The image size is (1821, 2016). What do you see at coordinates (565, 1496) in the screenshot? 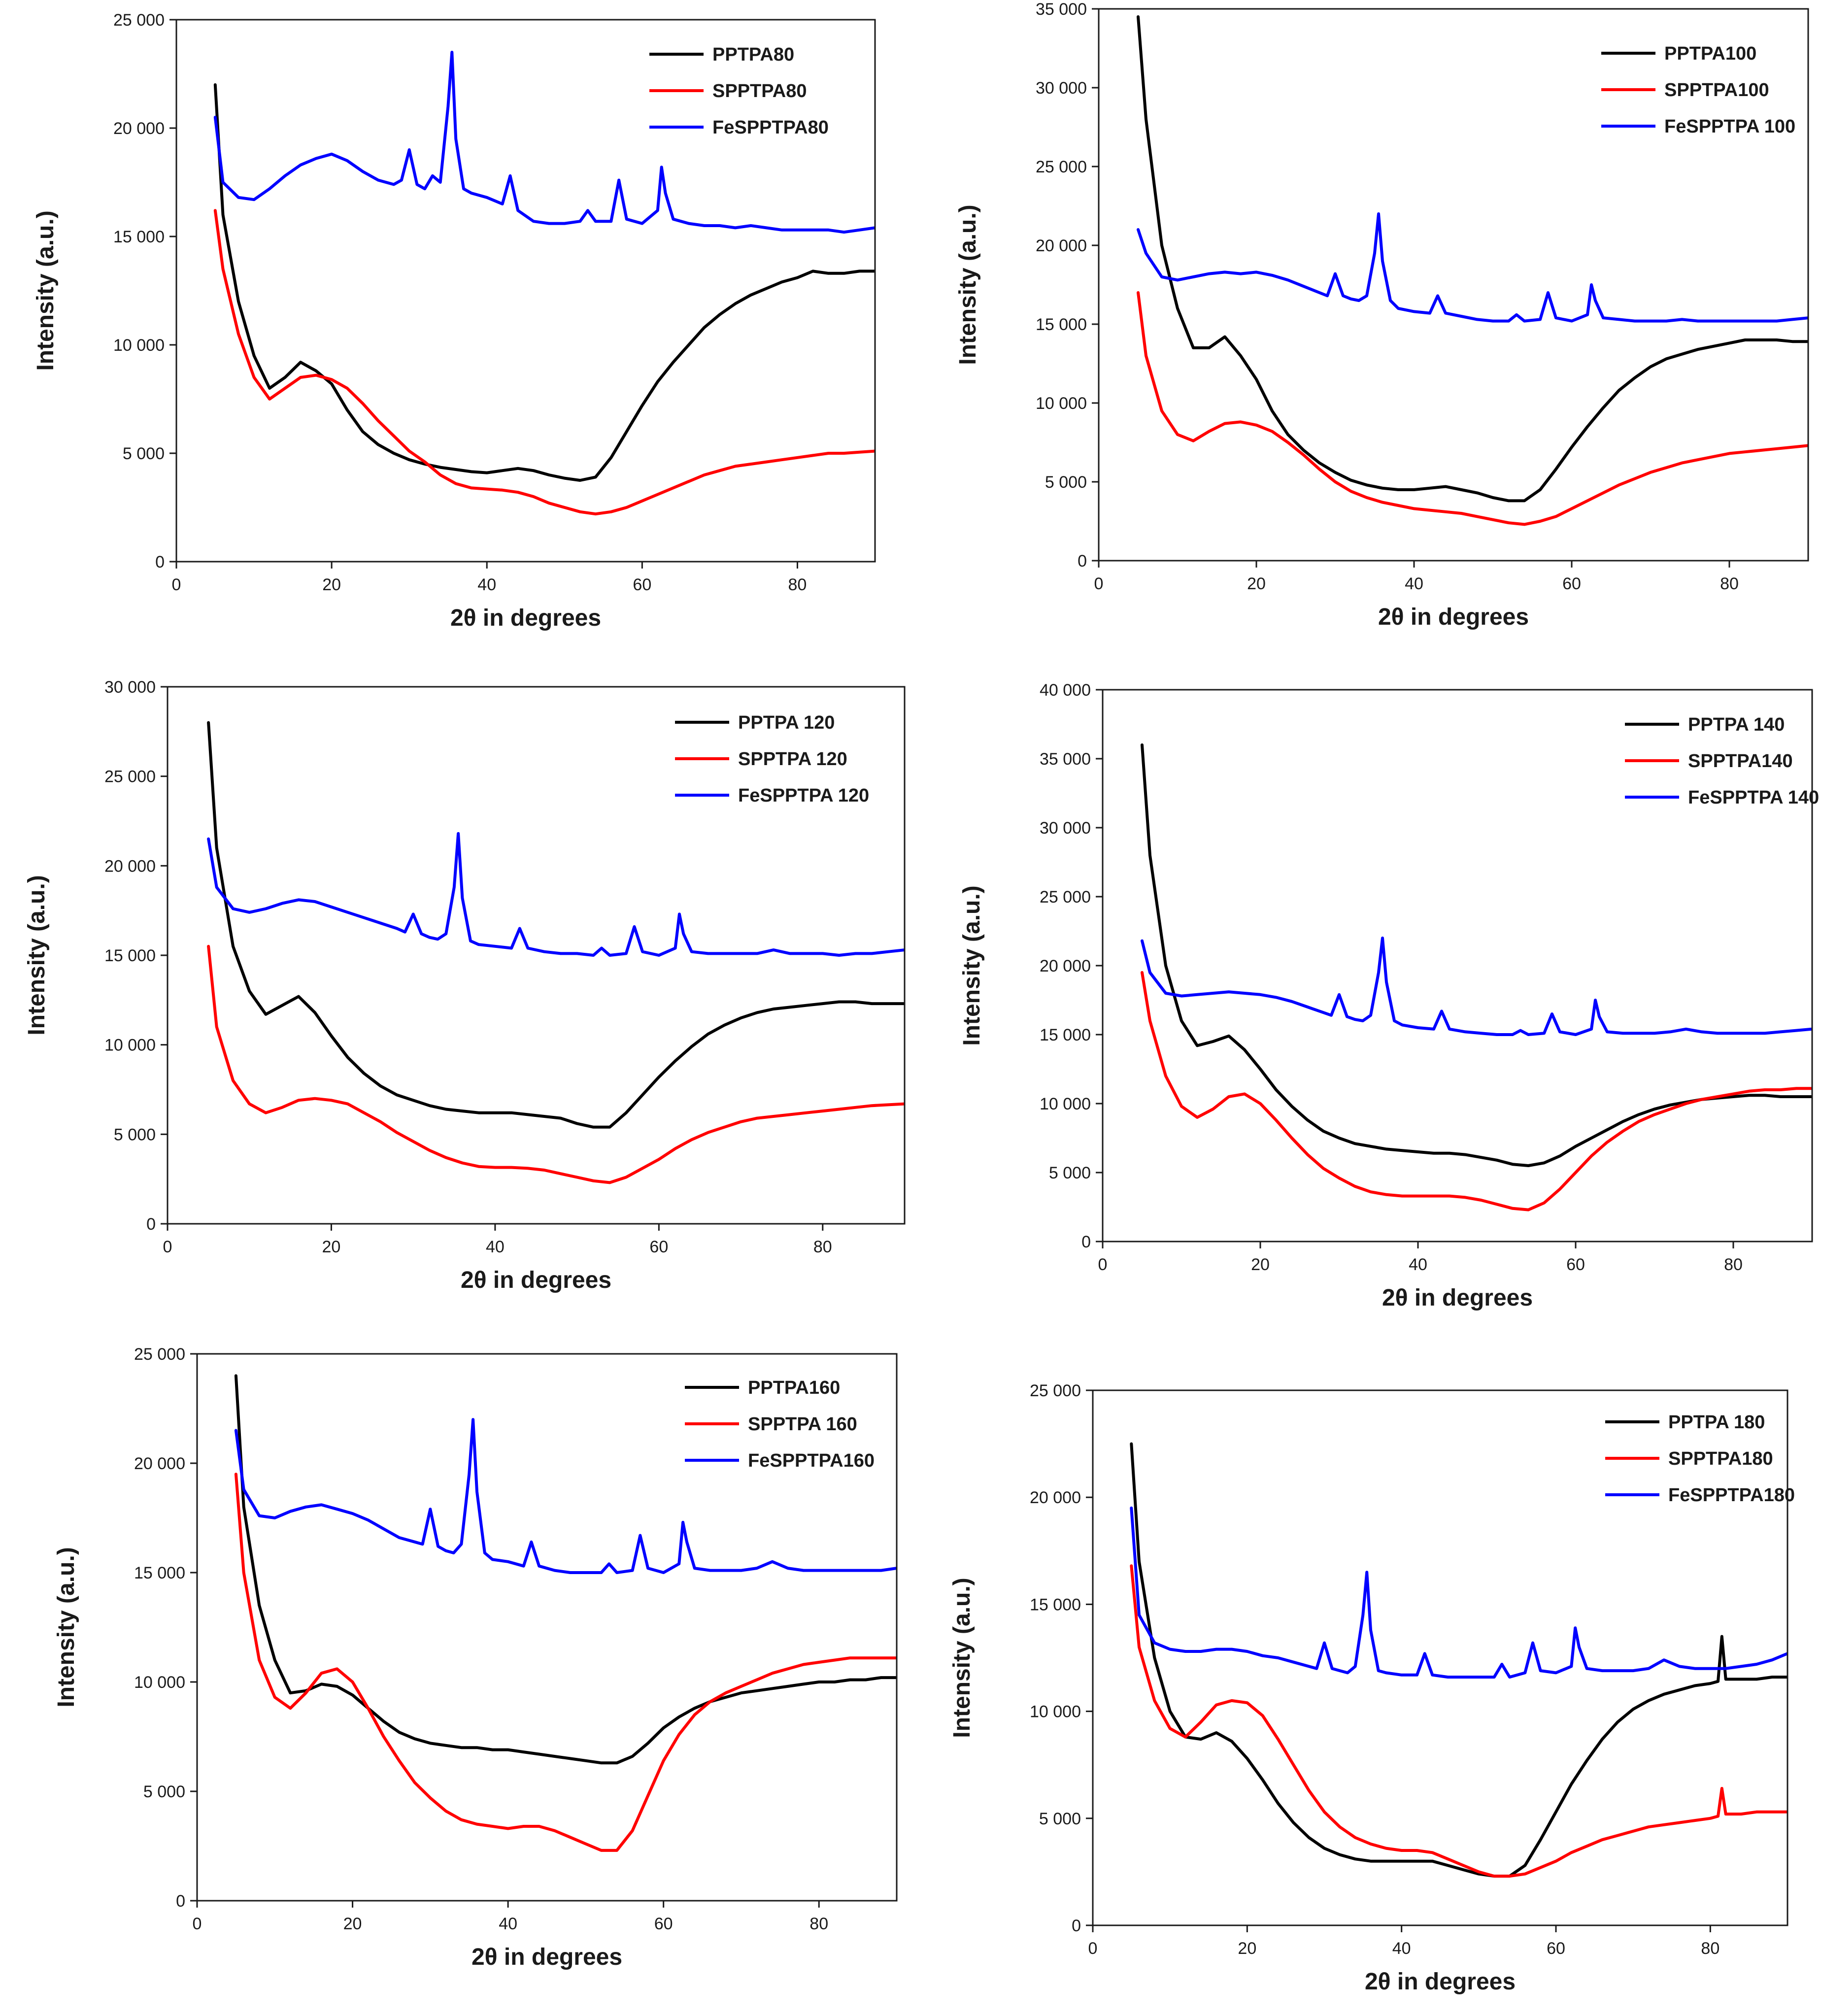
I see `series-line-fespptpa160` at bounding box center [565, 1496].